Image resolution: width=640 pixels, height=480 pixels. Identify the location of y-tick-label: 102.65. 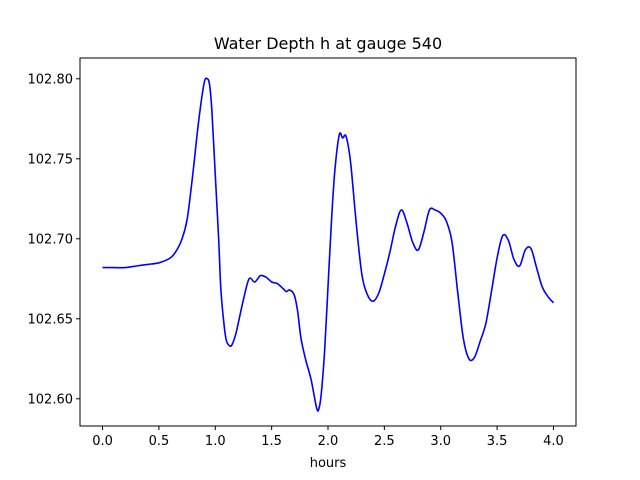
(51, 319).